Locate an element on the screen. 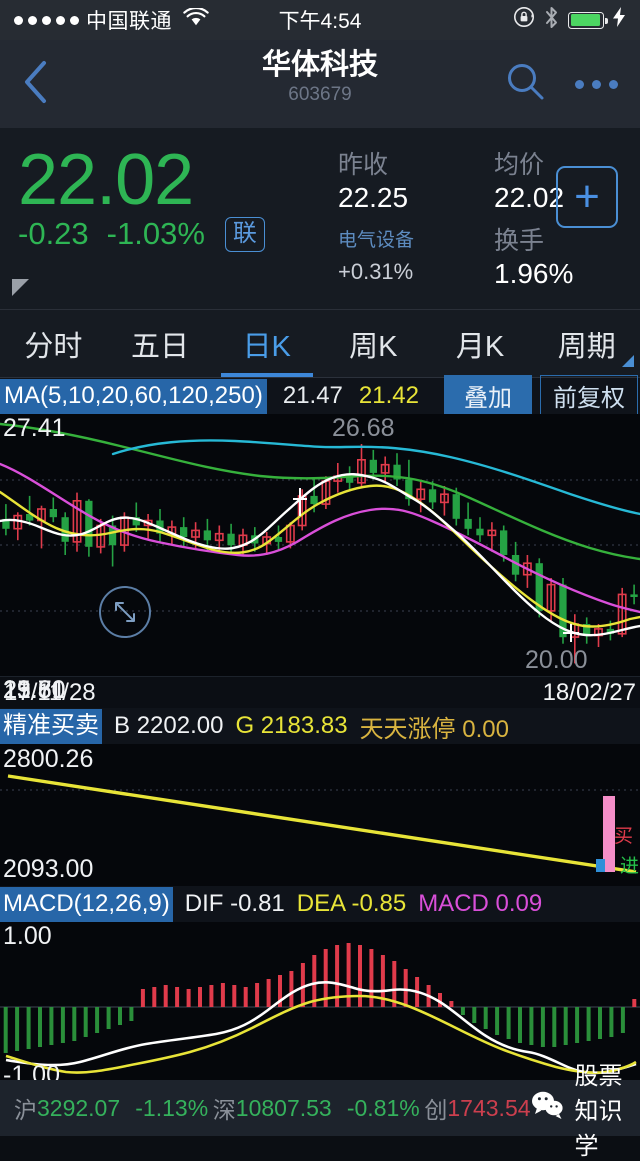  ma120-line is located at coordinates (375, 477).